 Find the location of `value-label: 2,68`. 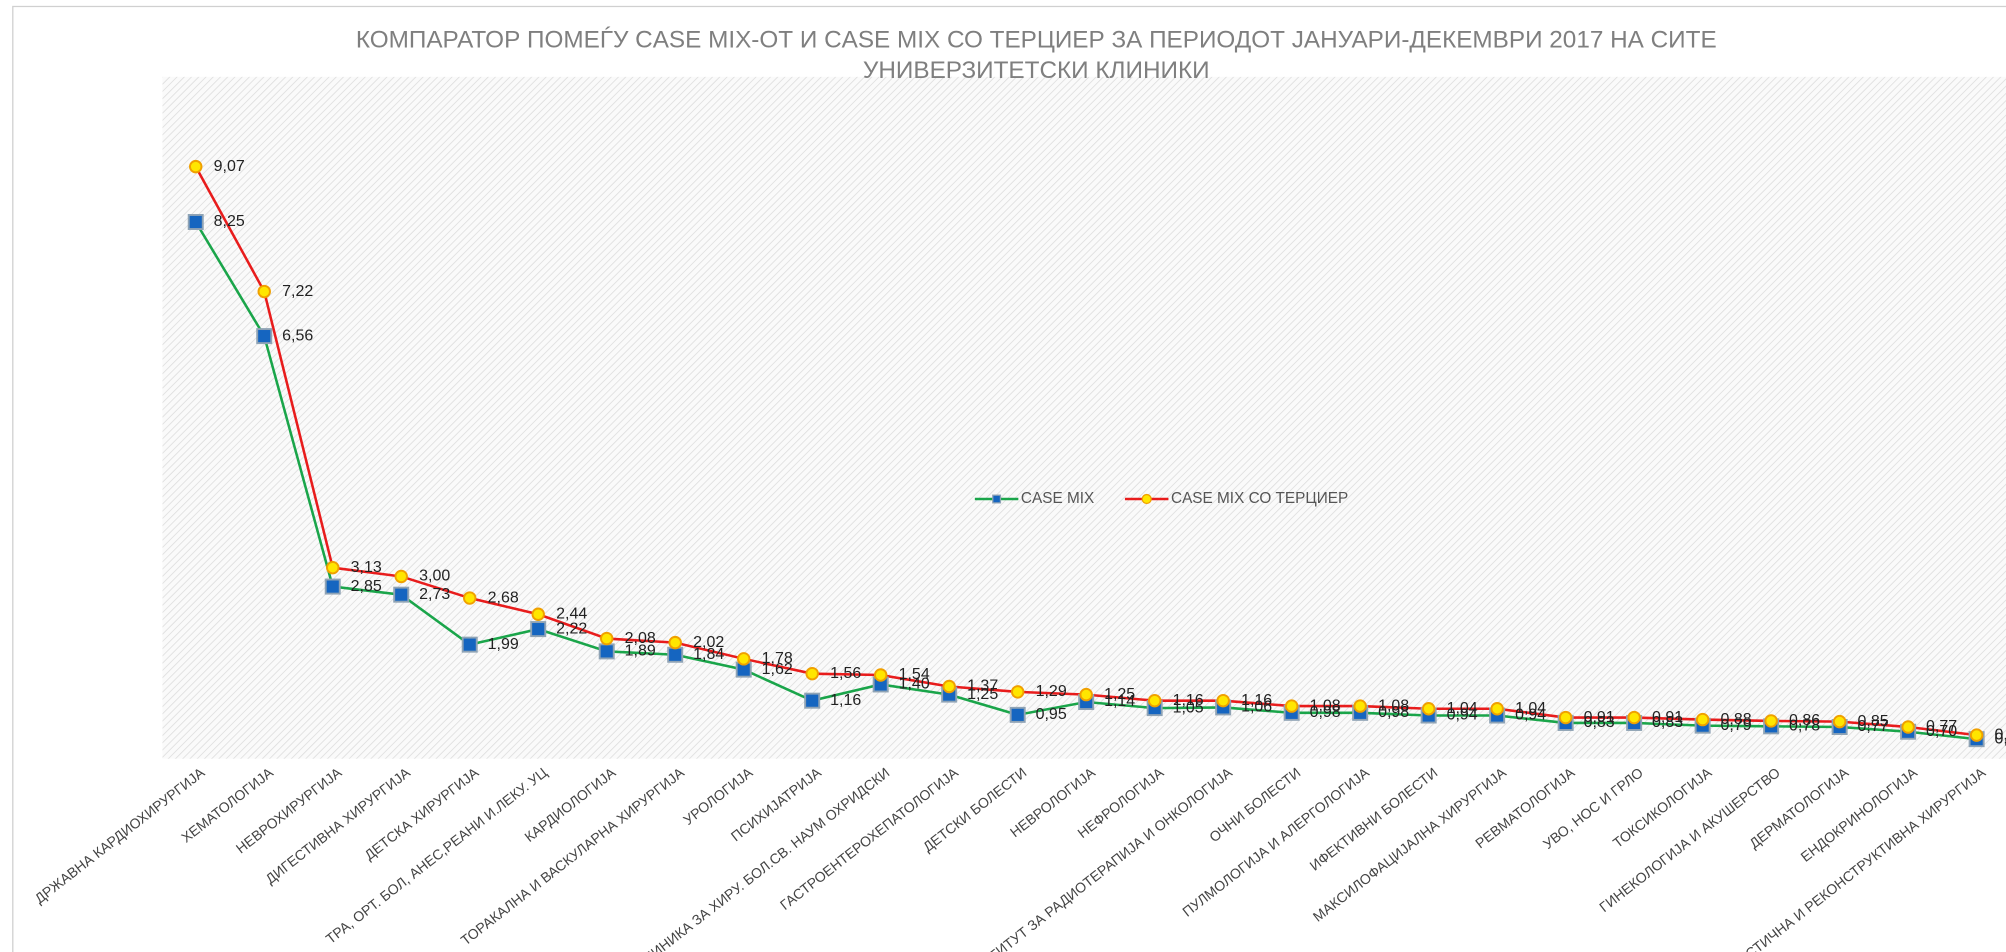

value-label: 2,68 is located at coordinates (503, 597).